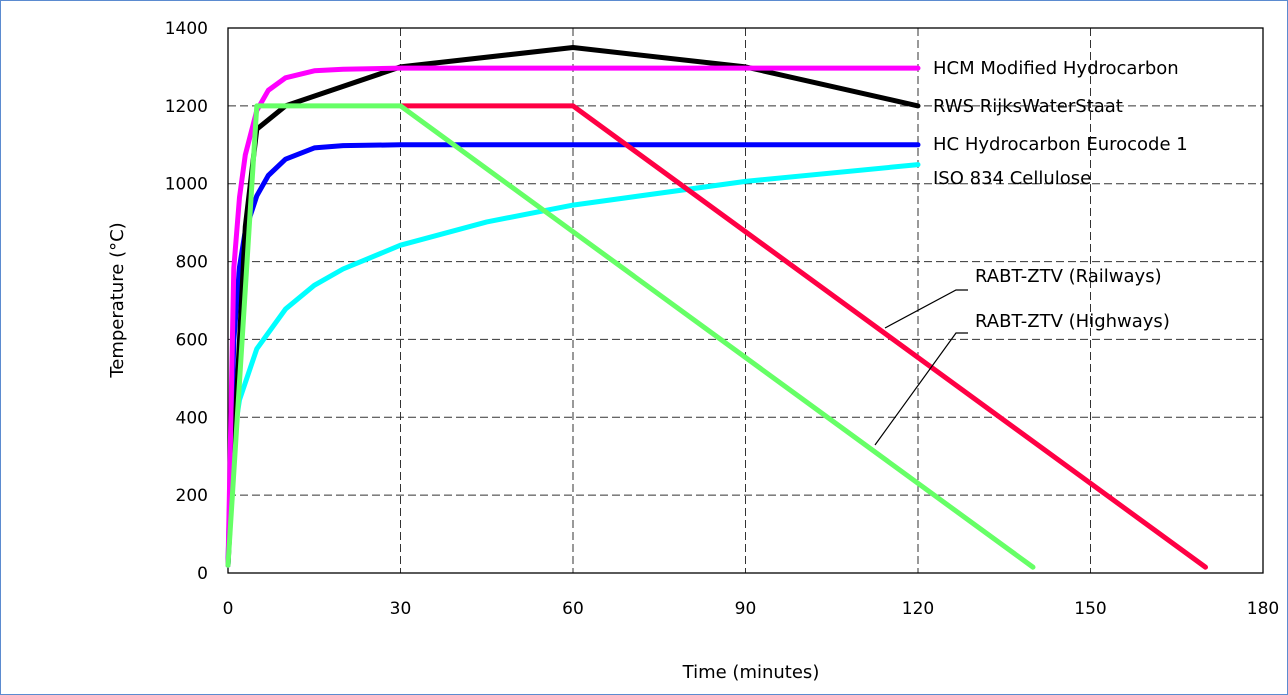 The height and width of the screenshot is (695, 1288). Describe the element at coordinates (192, 418) in the screenshot. I see `y-tick-label: 400` at that location.